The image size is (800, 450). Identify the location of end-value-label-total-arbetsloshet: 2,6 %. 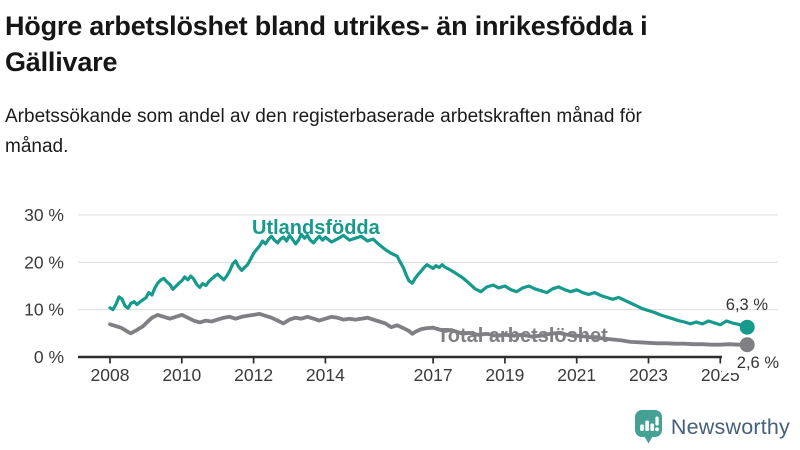
(751, 363).